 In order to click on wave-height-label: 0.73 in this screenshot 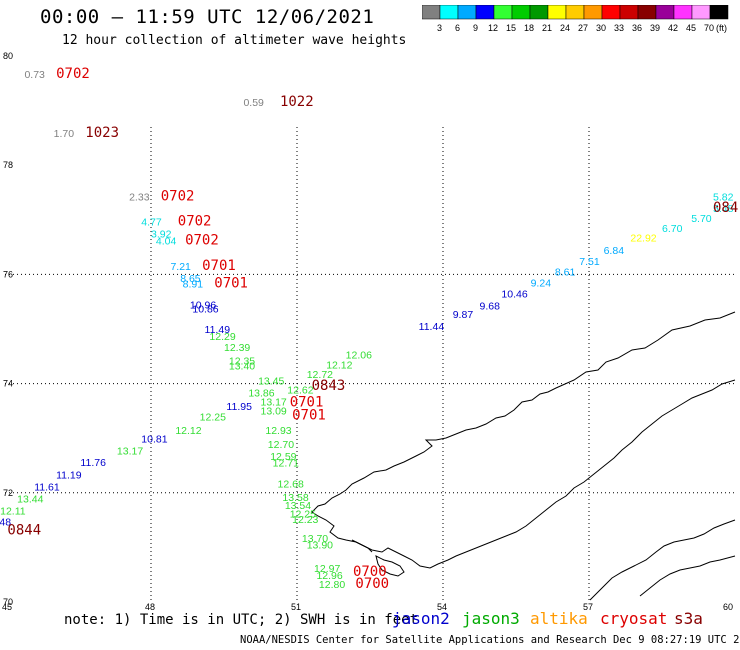, I will do `click(34, 75)`.